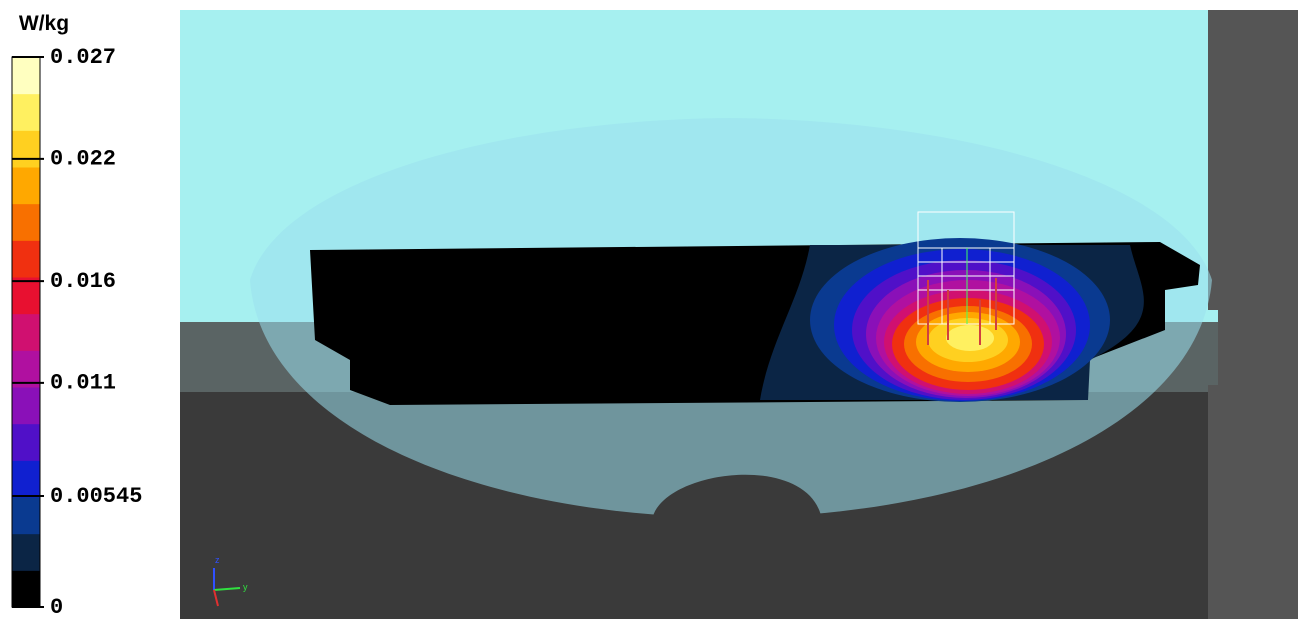 The width and height of the screenshot is (1298, 619). What do you see at coordinates (56, 607) in the screenshot?
I see `tick-label: 0` at bounding box center [56, 607].